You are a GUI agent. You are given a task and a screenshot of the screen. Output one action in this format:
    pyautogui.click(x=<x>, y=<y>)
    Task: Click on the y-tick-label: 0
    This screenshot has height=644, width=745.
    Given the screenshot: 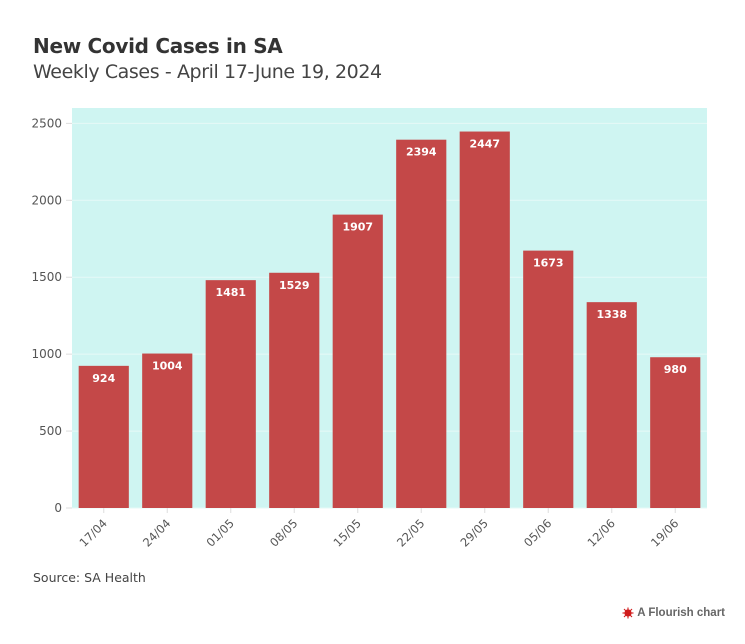 What is the action you would take?
    pyautogui.click(x=58, y=508)
    